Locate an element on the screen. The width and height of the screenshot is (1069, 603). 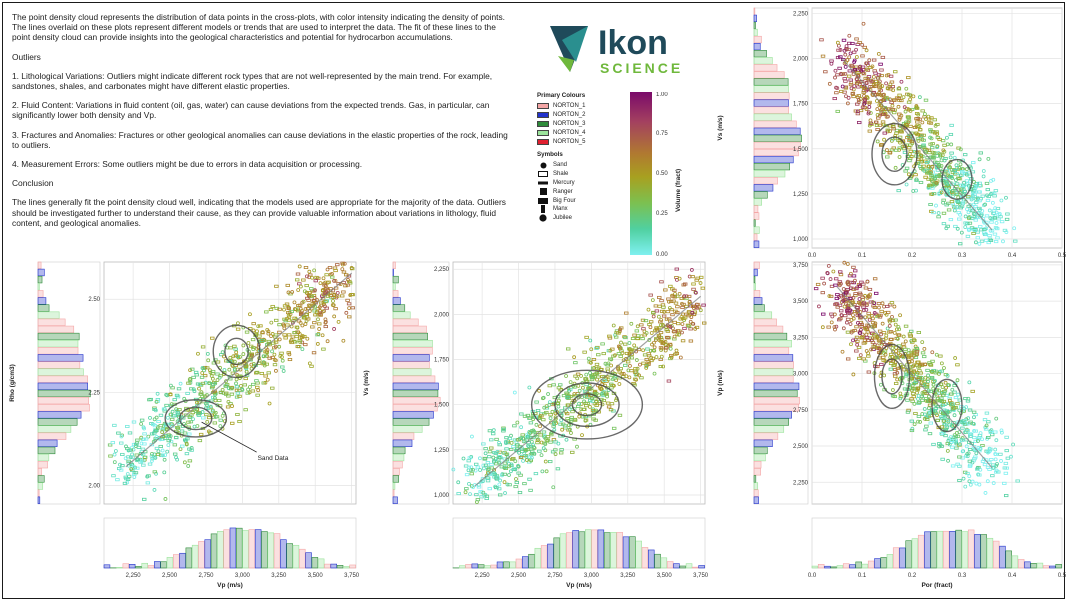
logo-word-science: SCIENCE is located at coordinates (641, 68).